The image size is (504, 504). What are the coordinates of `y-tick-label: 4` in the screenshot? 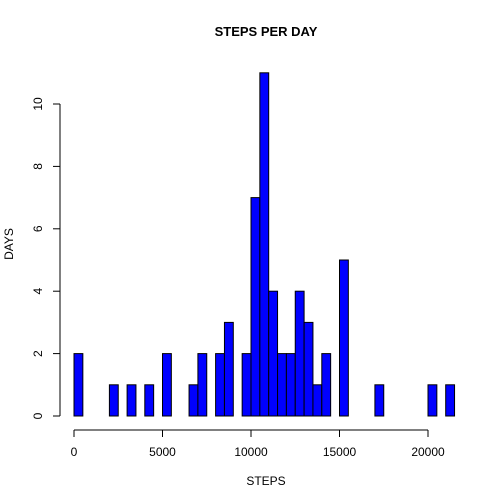 It's located at (38, 291).